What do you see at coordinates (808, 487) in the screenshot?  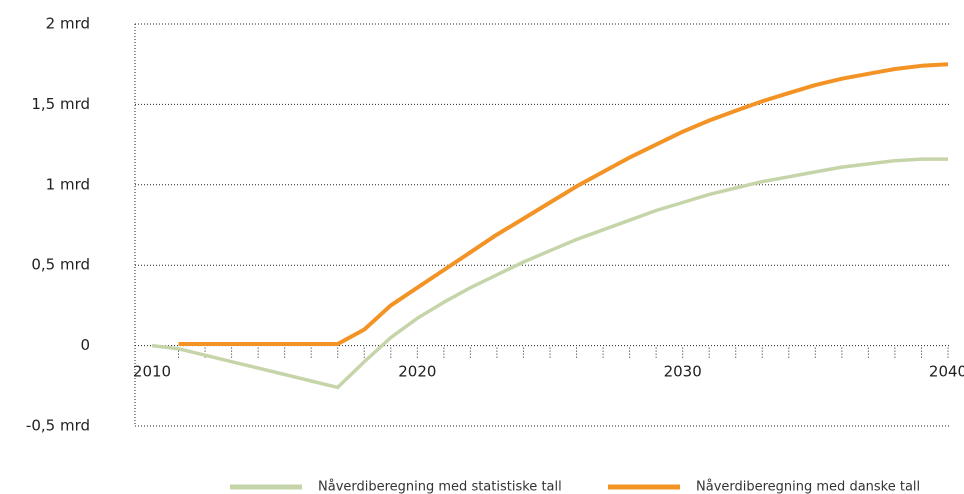 I see `legend-label: Nåverdiberegning med danske tall` at bounding box center [808, 487].